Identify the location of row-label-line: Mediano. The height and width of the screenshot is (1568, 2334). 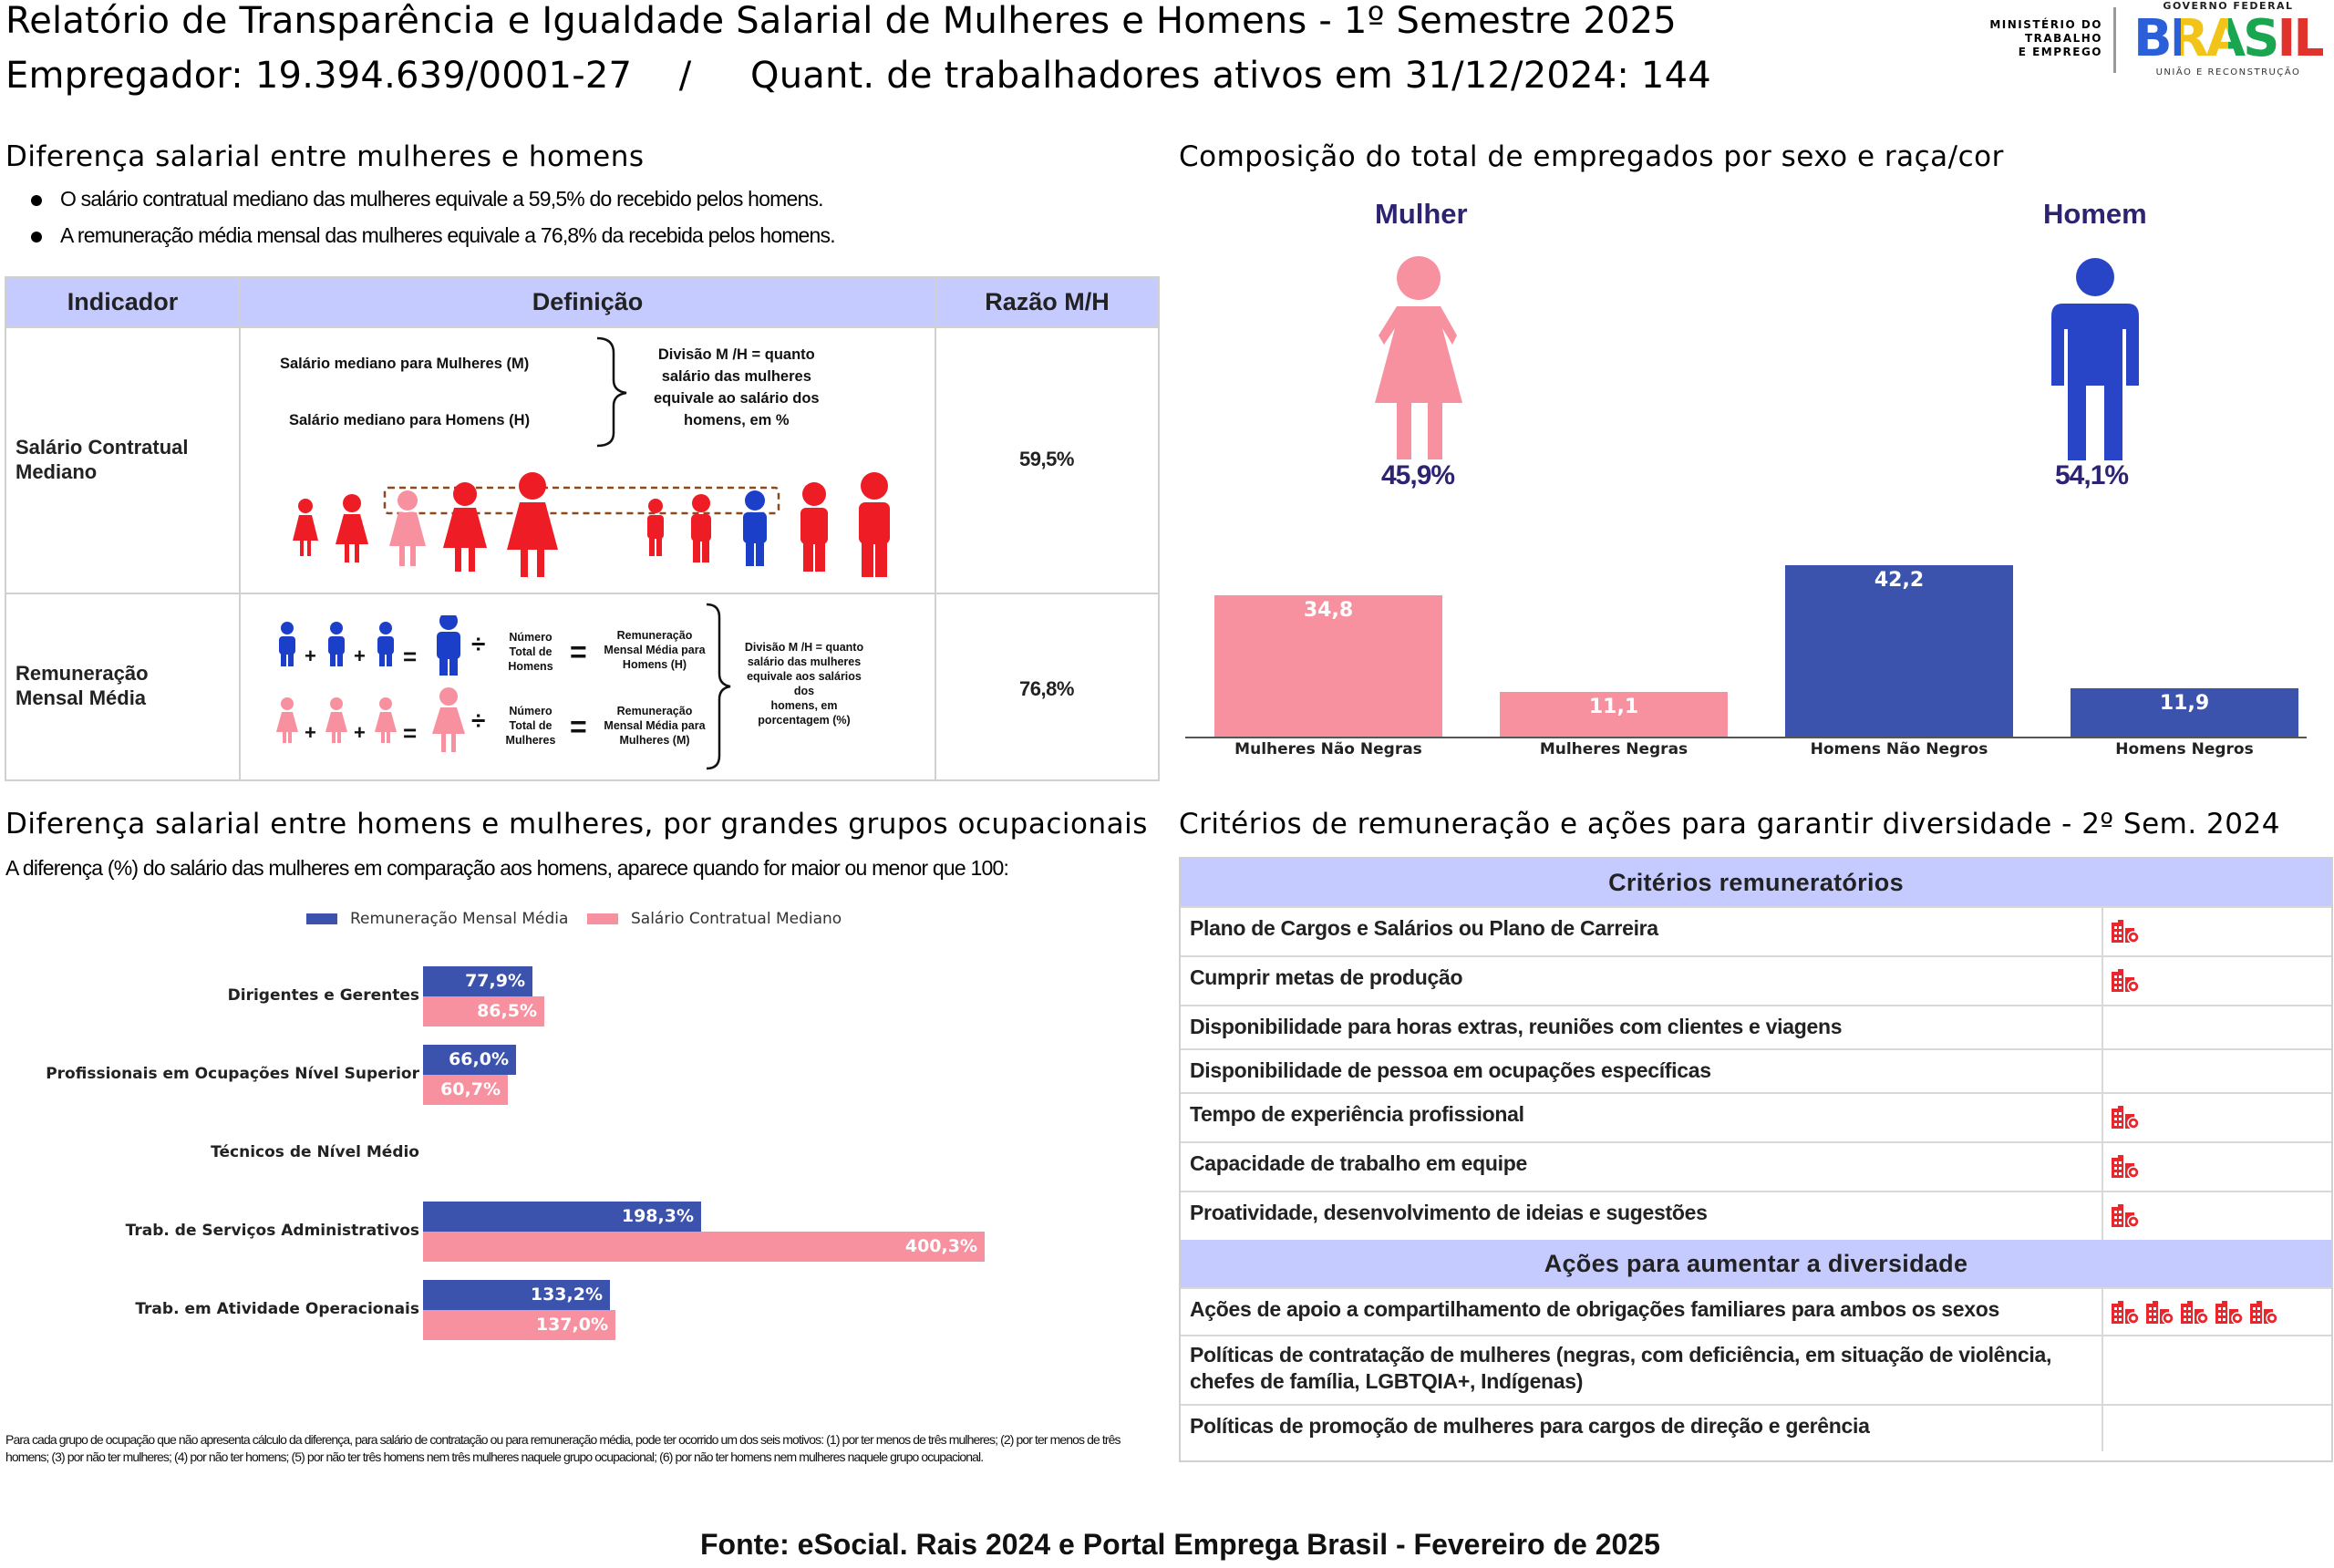
(56, 471).